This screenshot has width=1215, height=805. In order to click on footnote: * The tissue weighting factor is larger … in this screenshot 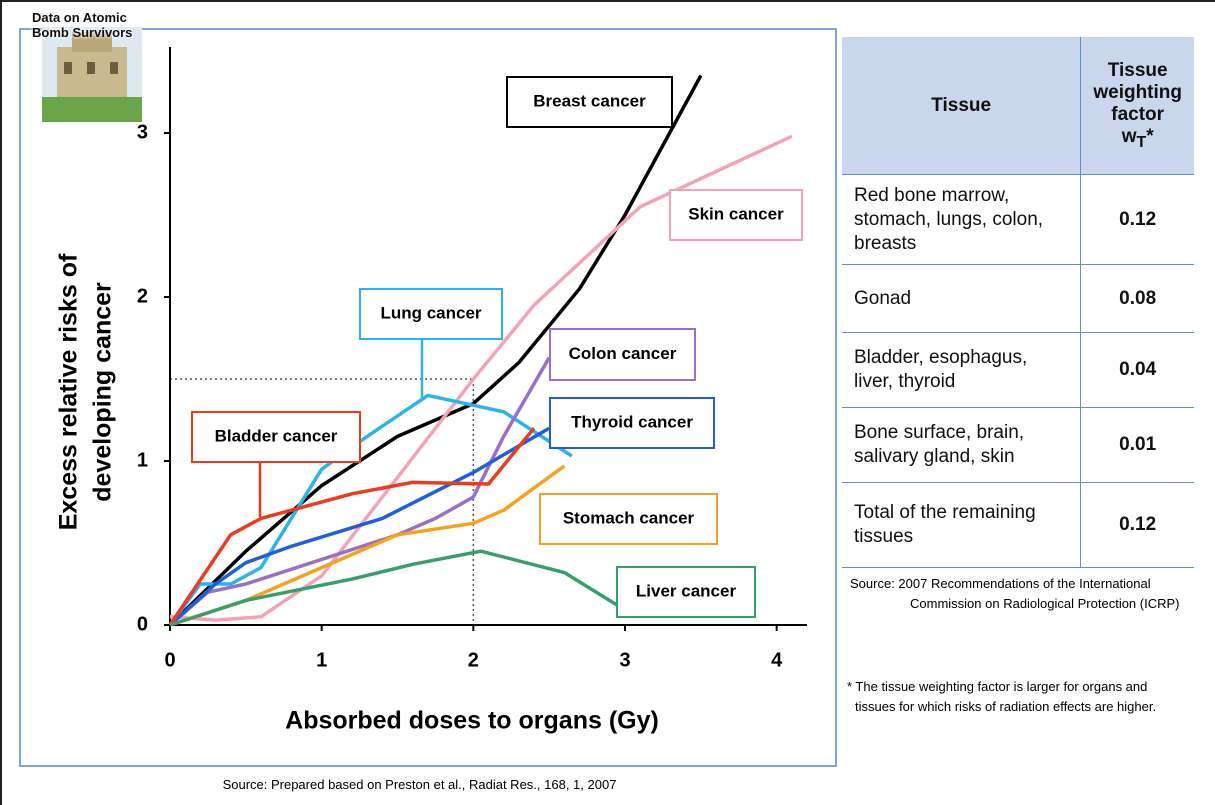, I will do `click(1002, 696)`.